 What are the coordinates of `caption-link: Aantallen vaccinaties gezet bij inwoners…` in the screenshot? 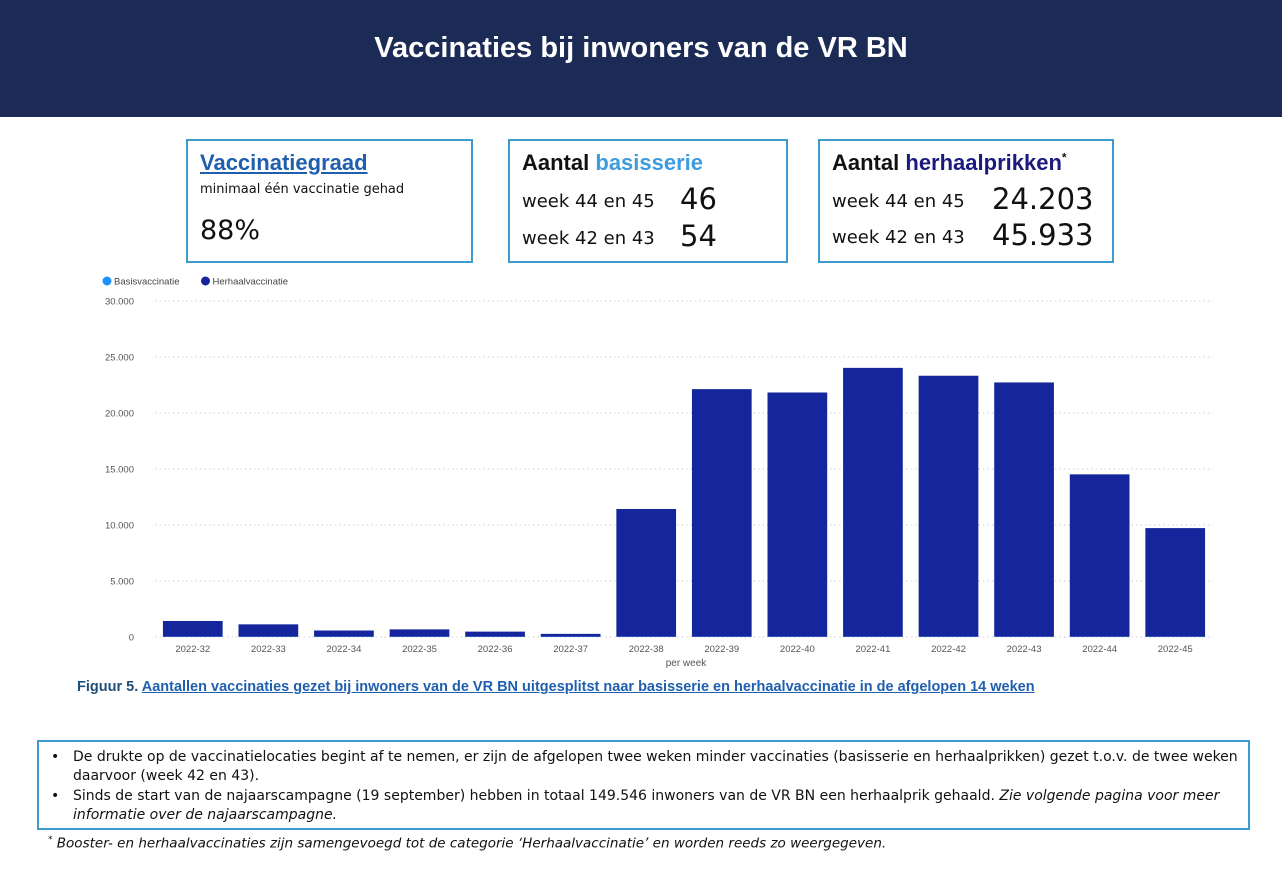 It's located at (588, 687).